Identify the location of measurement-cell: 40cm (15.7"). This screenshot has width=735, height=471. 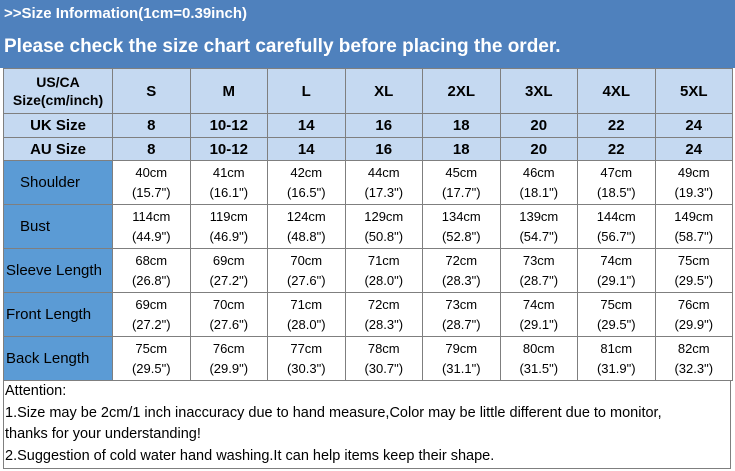
(151, 182).